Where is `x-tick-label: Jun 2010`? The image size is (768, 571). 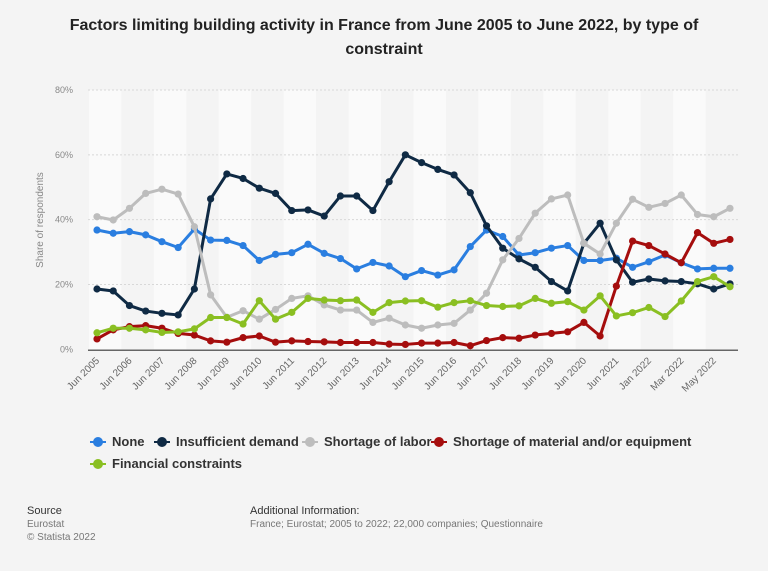 x-tick-label: Jun 2010 is located at coordinates (246, 373).